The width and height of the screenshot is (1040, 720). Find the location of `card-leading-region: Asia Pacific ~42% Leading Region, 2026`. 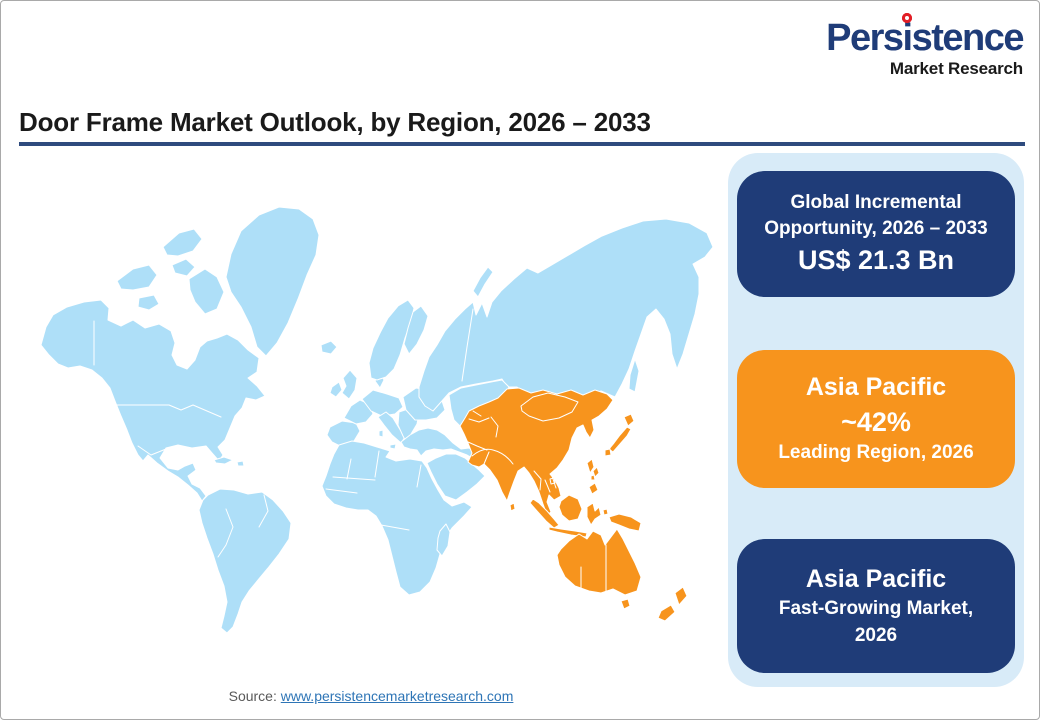

card-leading-region: Asia Pacific ~42% Leading Region, 2026 is located at coordinates (876, 419).